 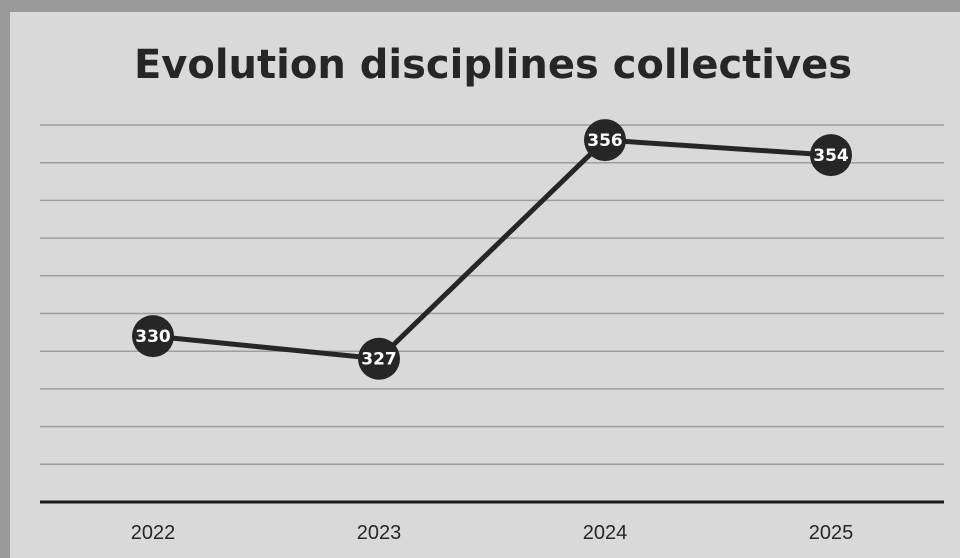 I want to click on data-label: 354, so click(x=831, y=156).